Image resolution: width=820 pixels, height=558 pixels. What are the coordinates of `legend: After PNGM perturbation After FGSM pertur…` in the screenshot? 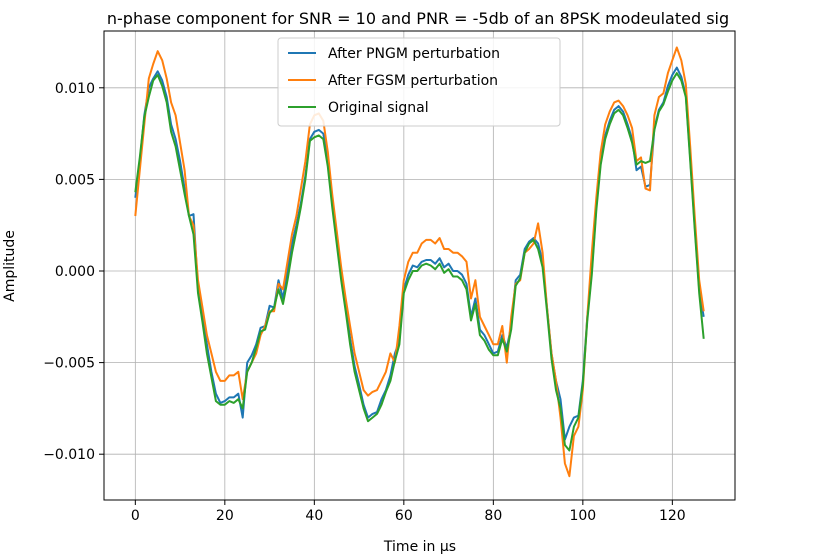 It's located at (419, 82).